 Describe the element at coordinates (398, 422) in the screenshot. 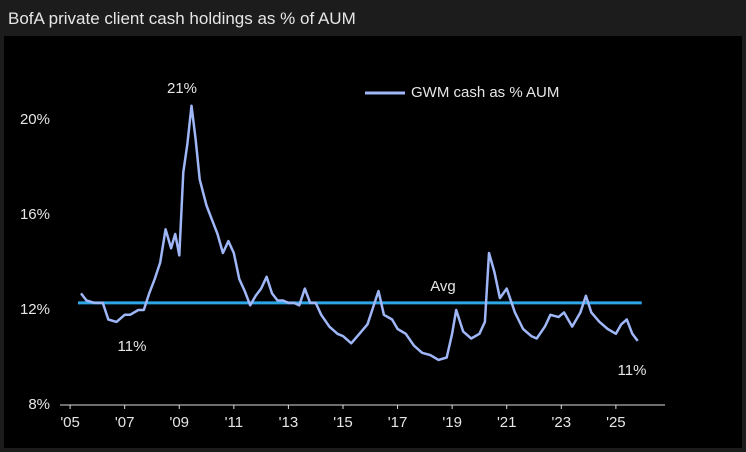

I see `x-tick-label: '17` at that location.